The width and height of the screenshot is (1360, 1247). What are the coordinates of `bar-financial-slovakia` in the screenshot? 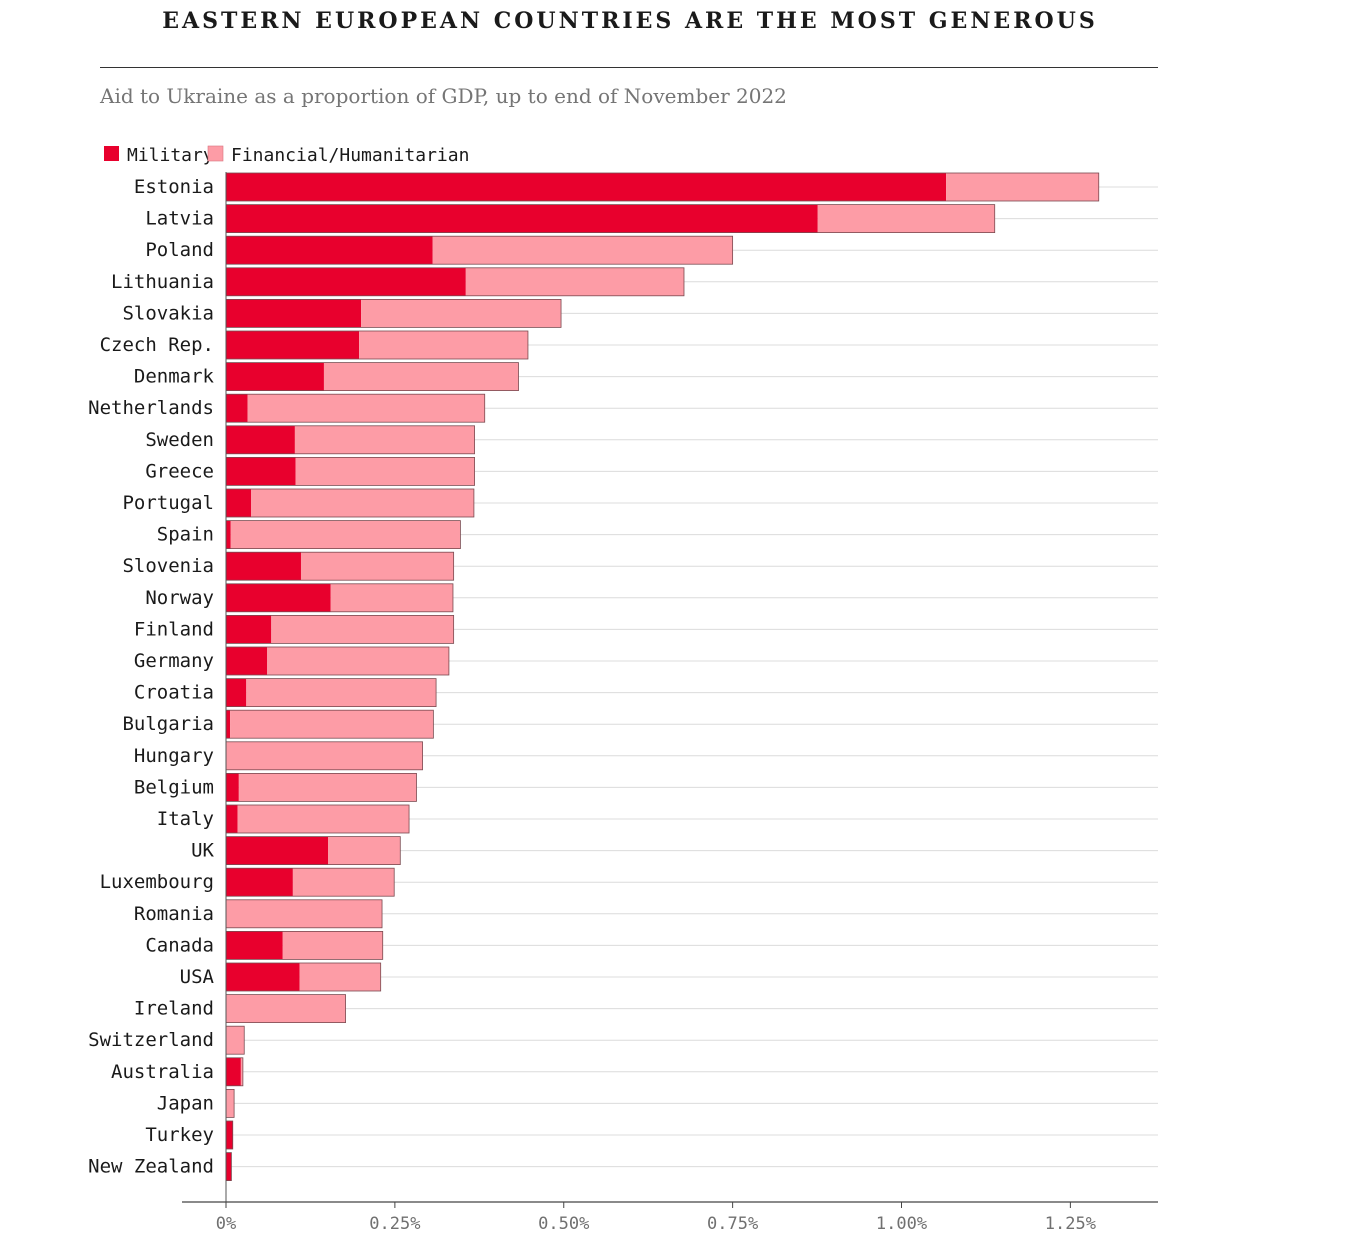 It's located at (461, 313).